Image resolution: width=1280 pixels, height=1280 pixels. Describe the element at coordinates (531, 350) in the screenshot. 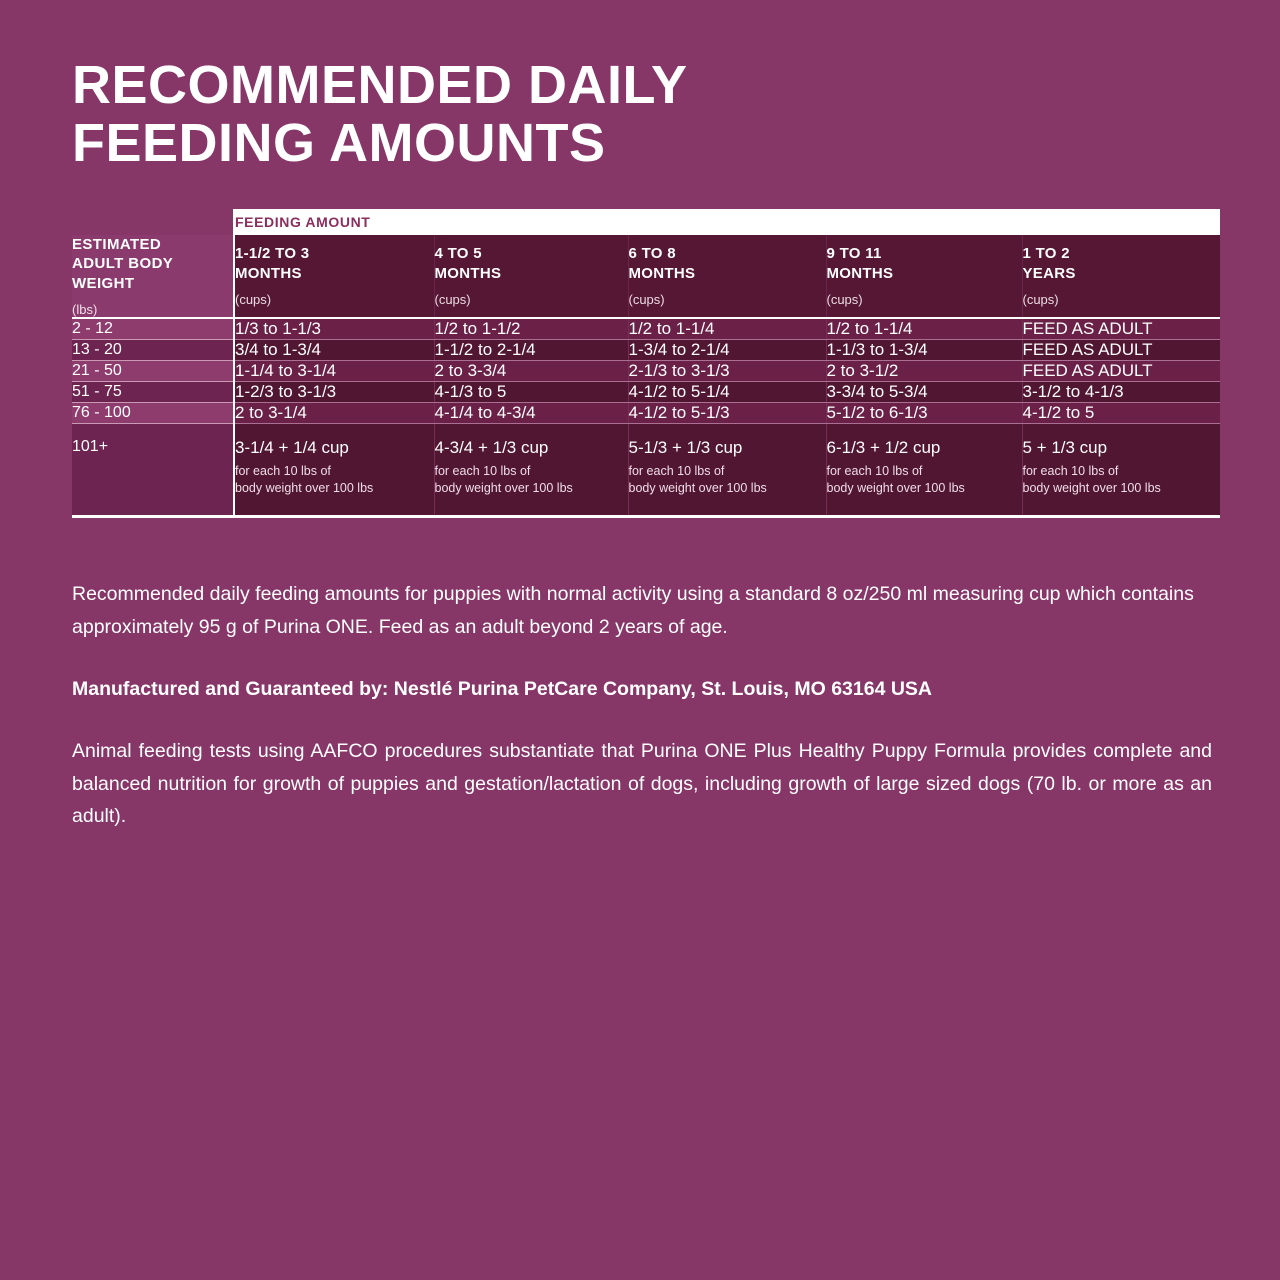

I see `row-2-cell-2: 1-1/2 to 2-1/4` at that location.